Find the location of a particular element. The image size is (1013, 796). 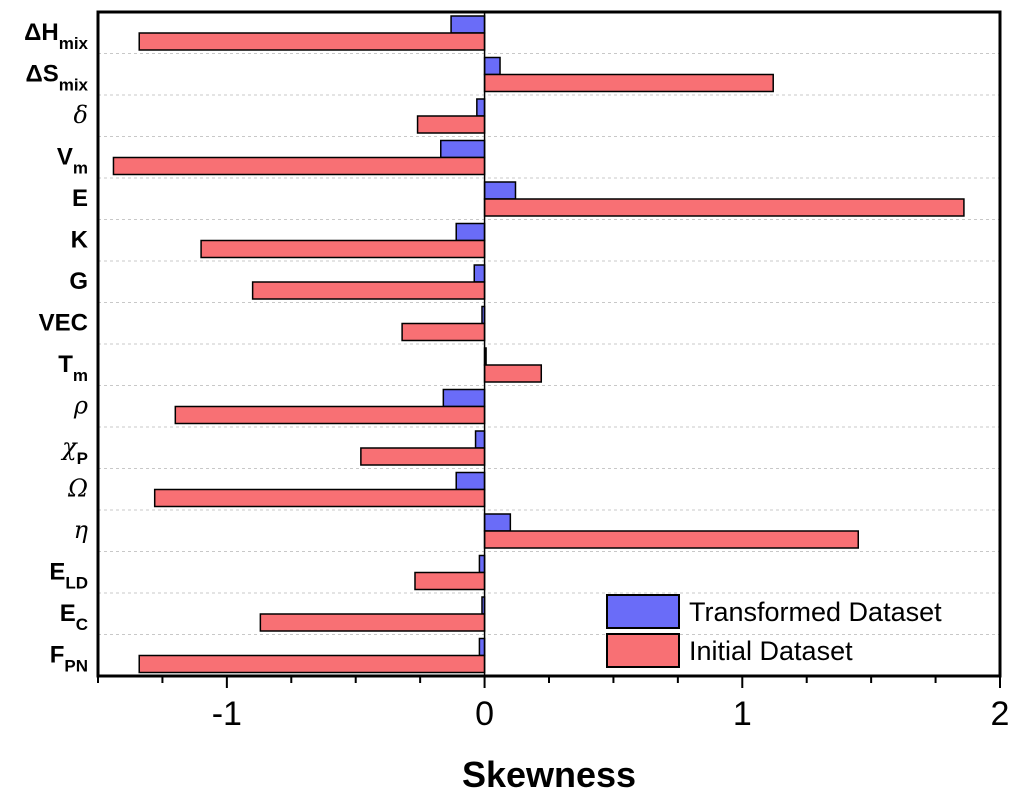

x-axis-ticks: -1 0 1 2 is located at coordinates (553, 704).